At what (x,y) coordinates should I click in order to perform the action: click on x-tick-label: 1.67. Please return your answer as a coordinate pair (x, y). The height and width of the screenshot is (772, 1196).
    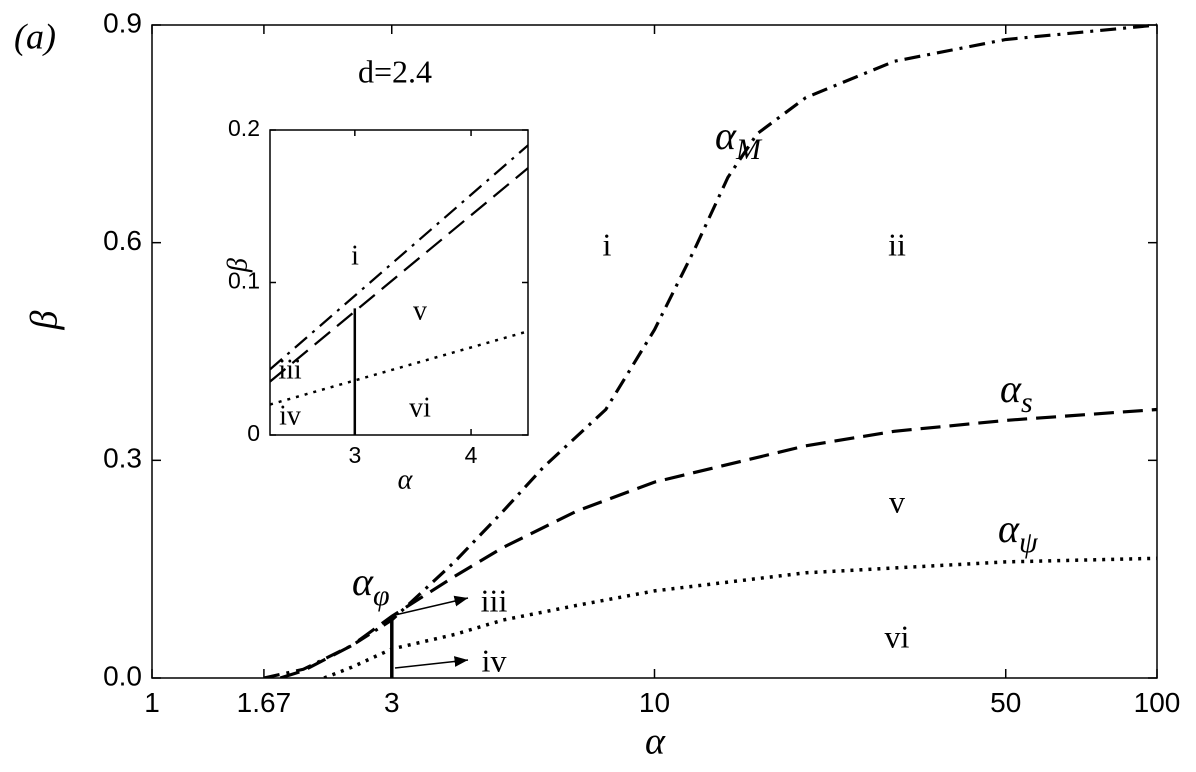
    Looking at the image, I should click on (264, 702).